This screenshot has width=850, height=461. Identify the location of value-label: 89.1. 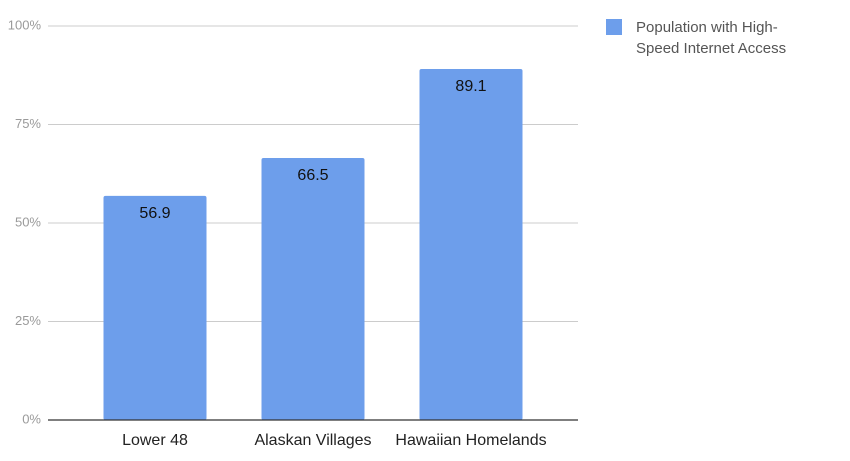
(470, 86).